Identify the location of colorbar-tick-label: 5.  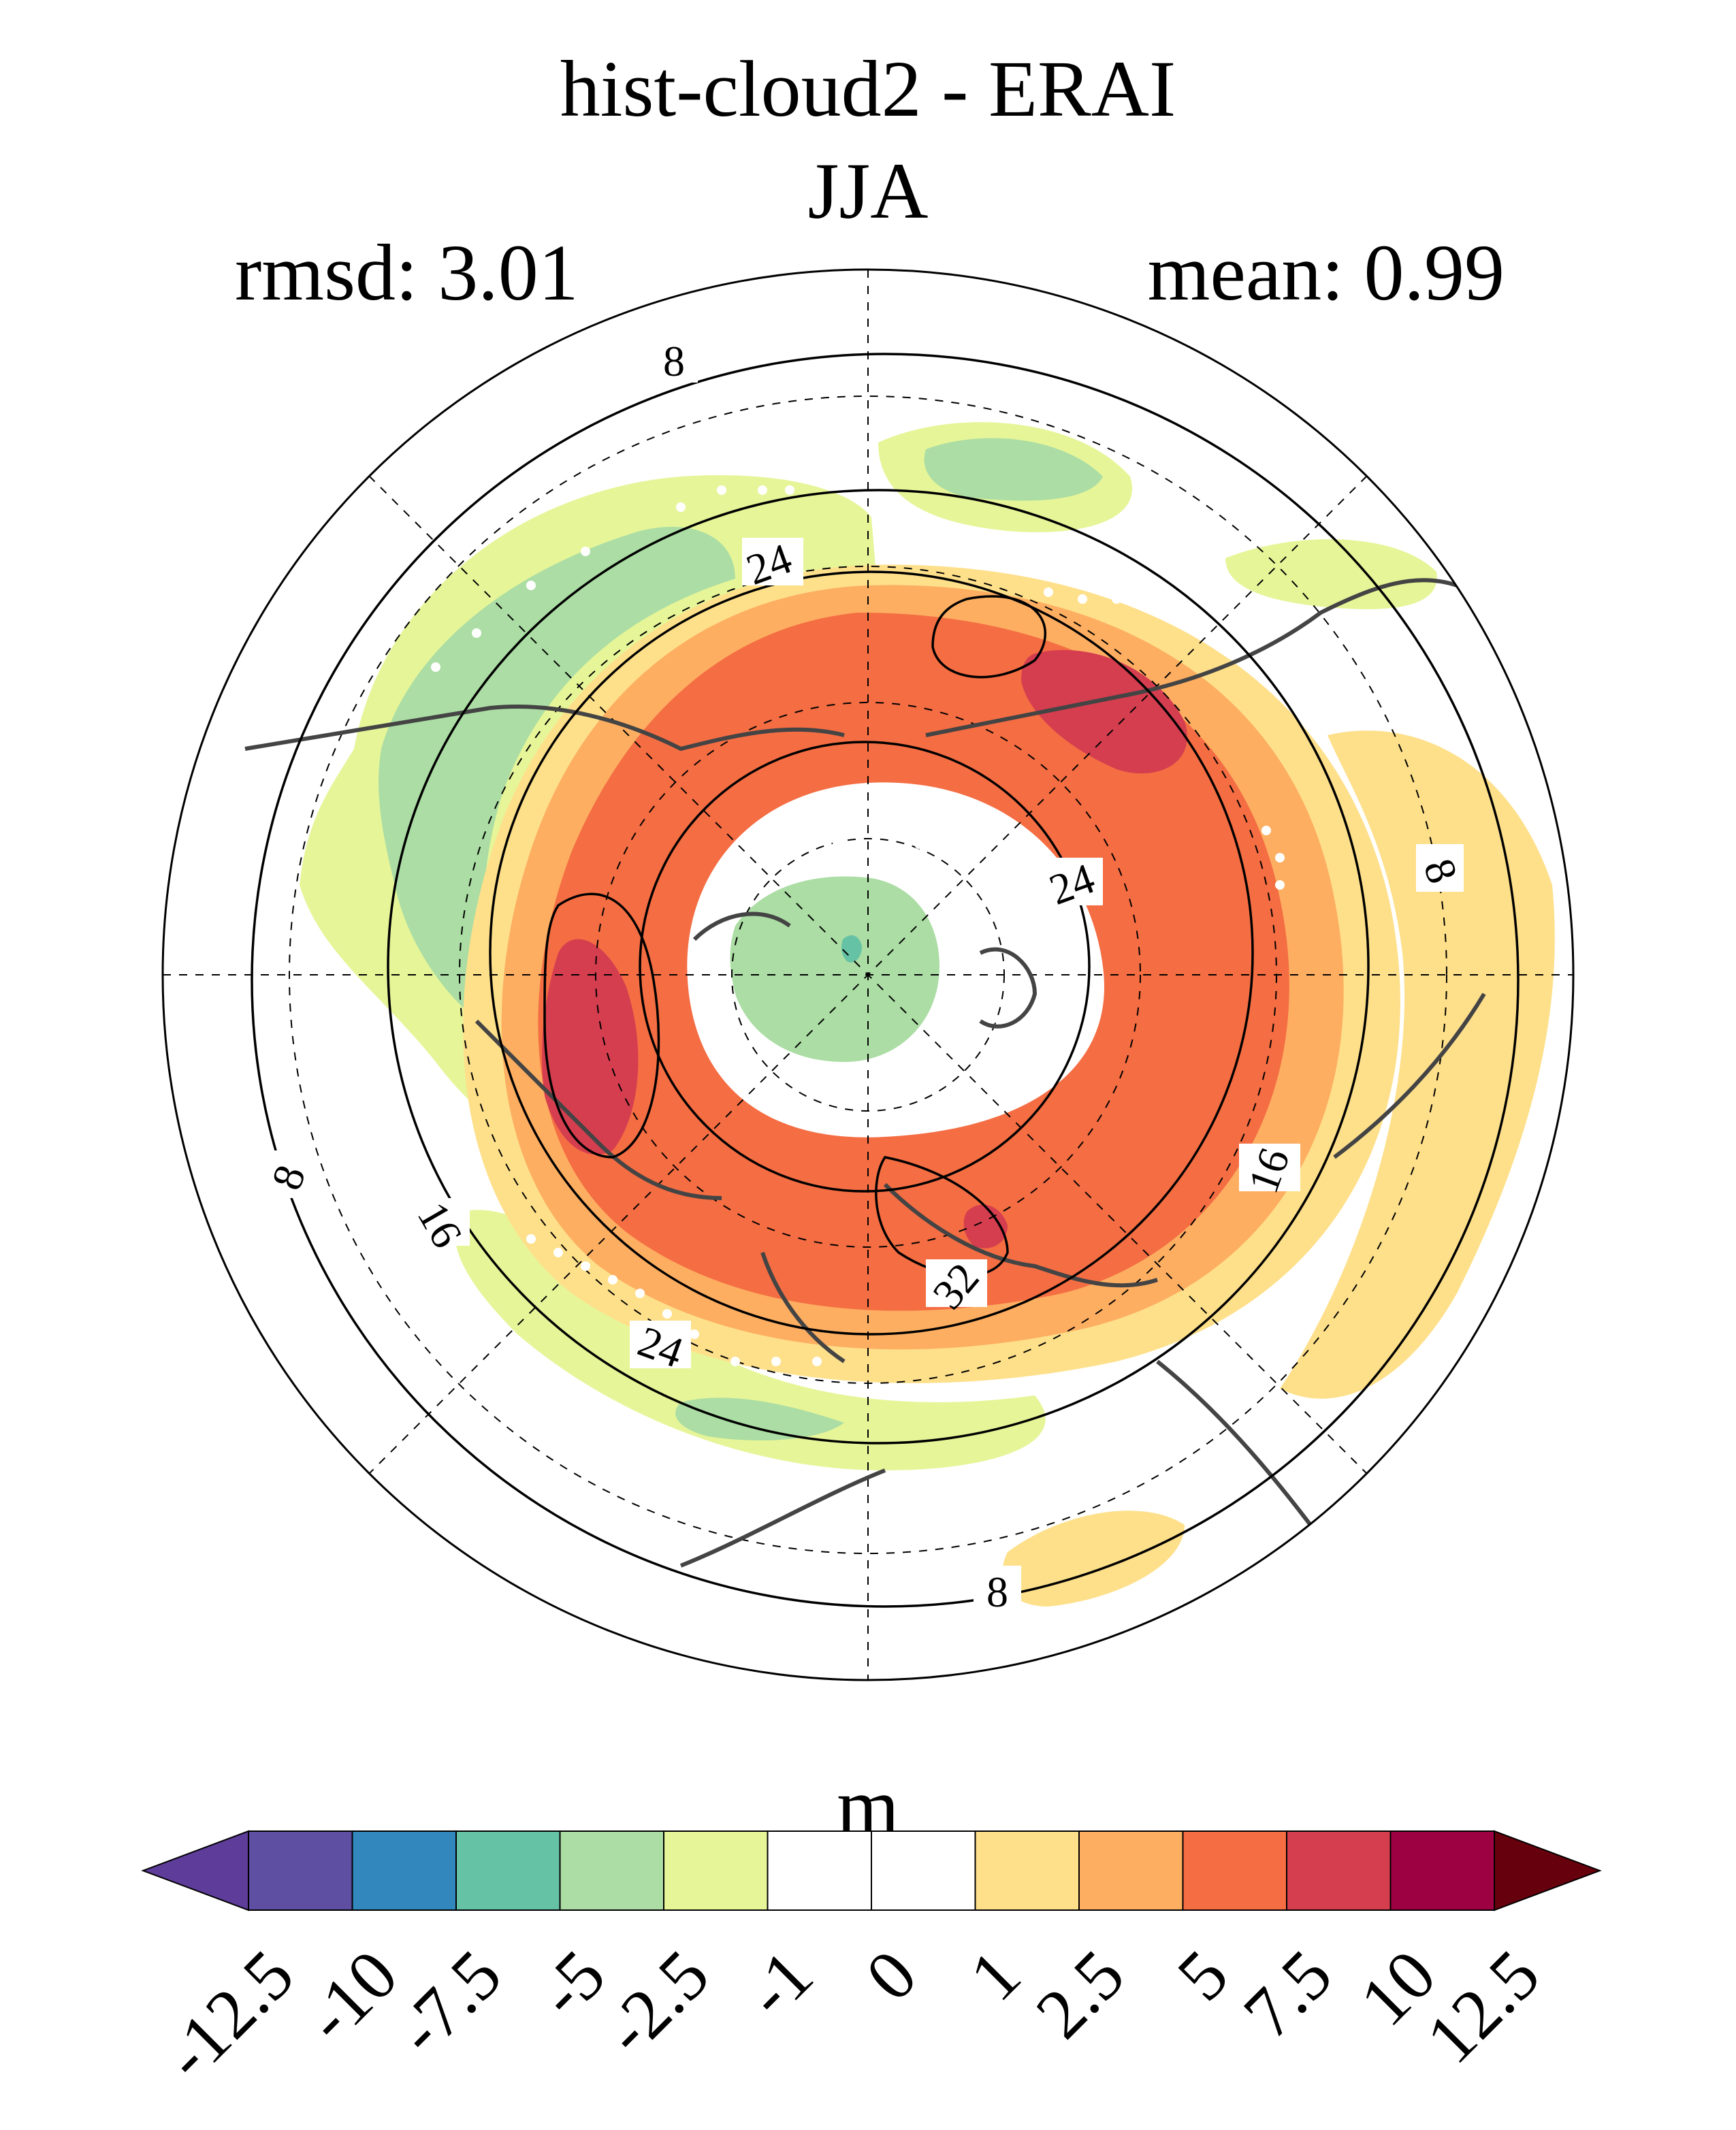
(1203, 1975).